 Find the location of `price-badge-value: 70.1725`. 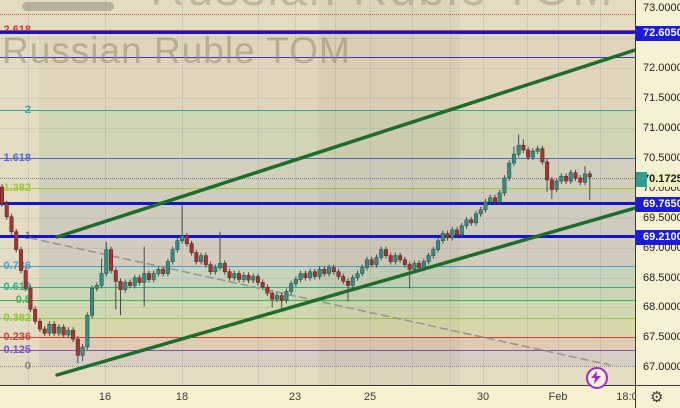

price-badge-value: 70.1725 is located at coordinates (661, 178).